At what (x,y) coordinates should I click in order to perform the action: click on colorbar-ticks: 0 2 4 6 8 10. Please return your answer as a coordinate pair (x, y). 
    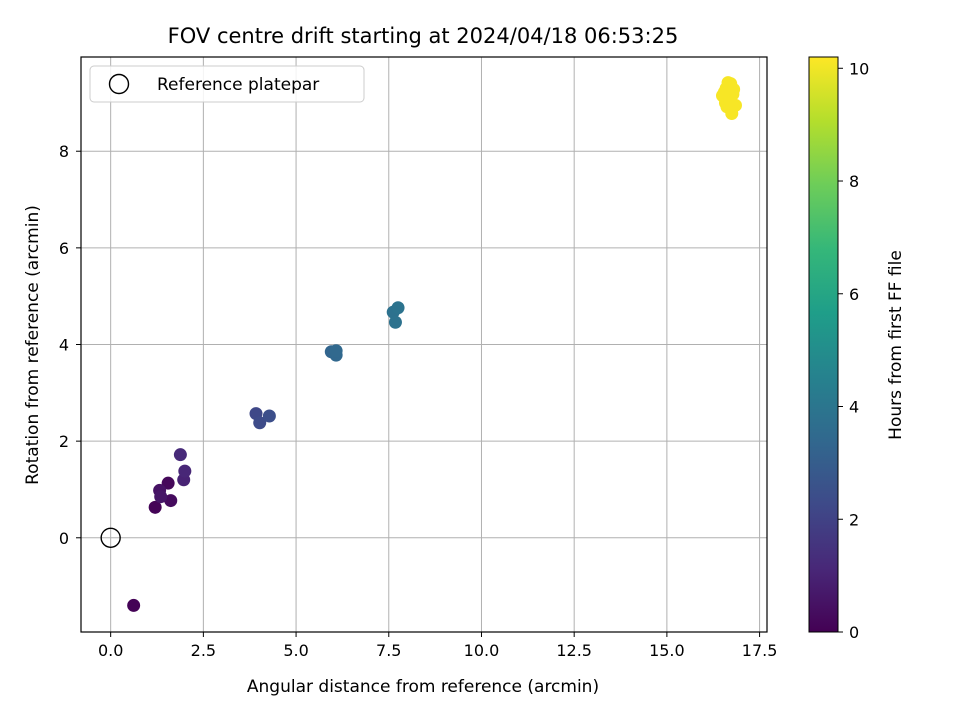
    Looking at the image, I should click on (853, 350).